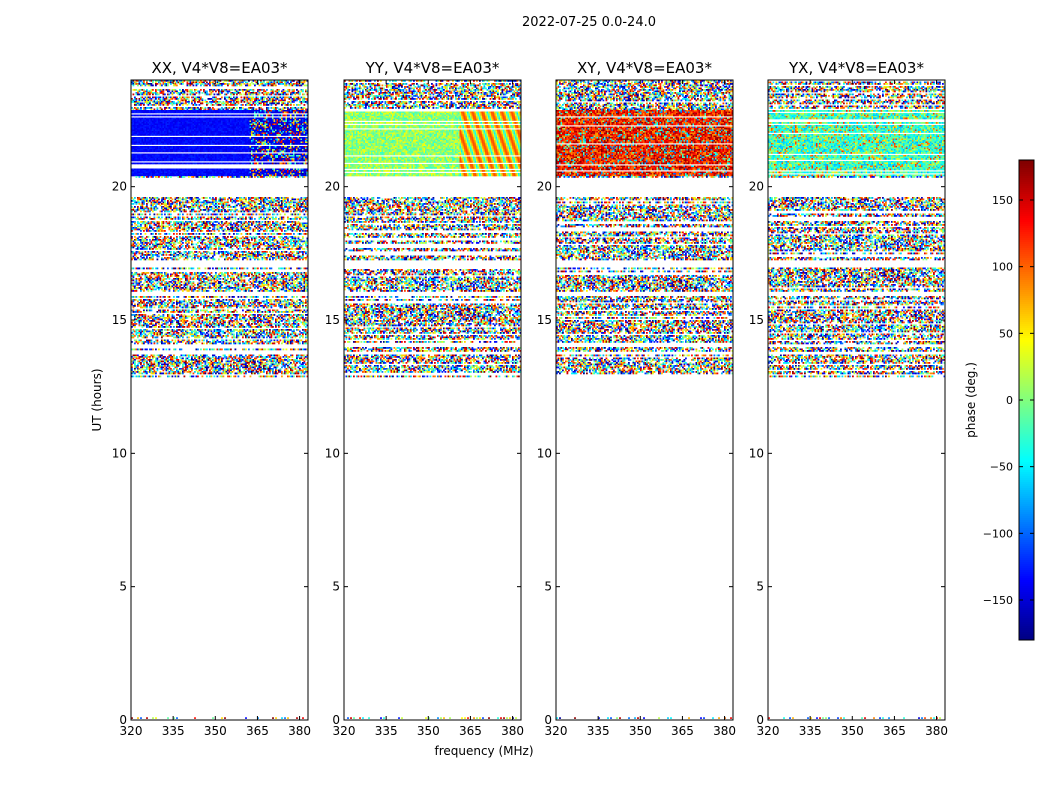 The image size is (1050, 800). I want to click on y-tick-label: 0, so click(548, 720).